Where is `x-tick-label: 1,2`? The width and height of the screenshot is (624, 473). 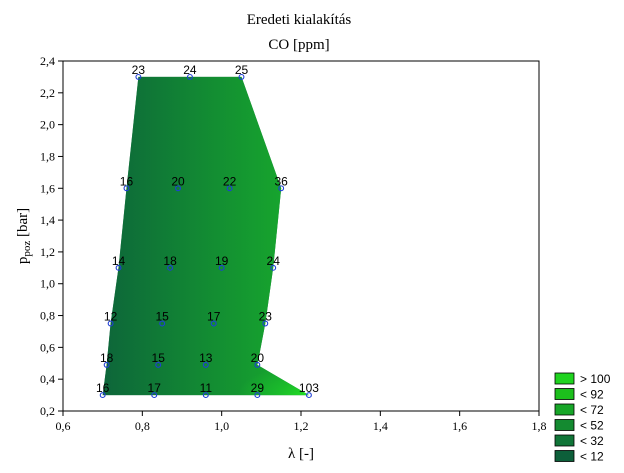 x-tick-label: 1,2 is located at coordinates (301, 426).